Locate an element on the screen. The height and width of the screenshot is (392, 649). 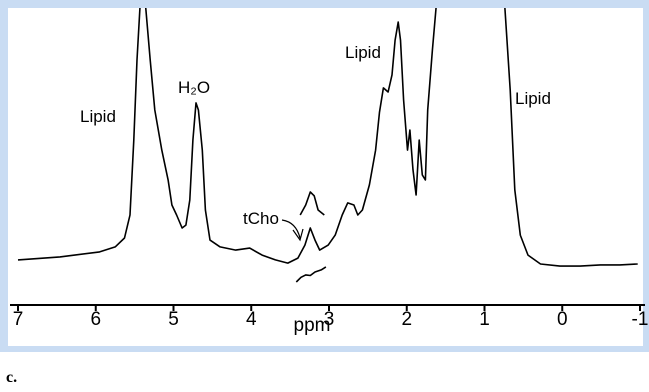
arrow is located at coordinates (292, 230).